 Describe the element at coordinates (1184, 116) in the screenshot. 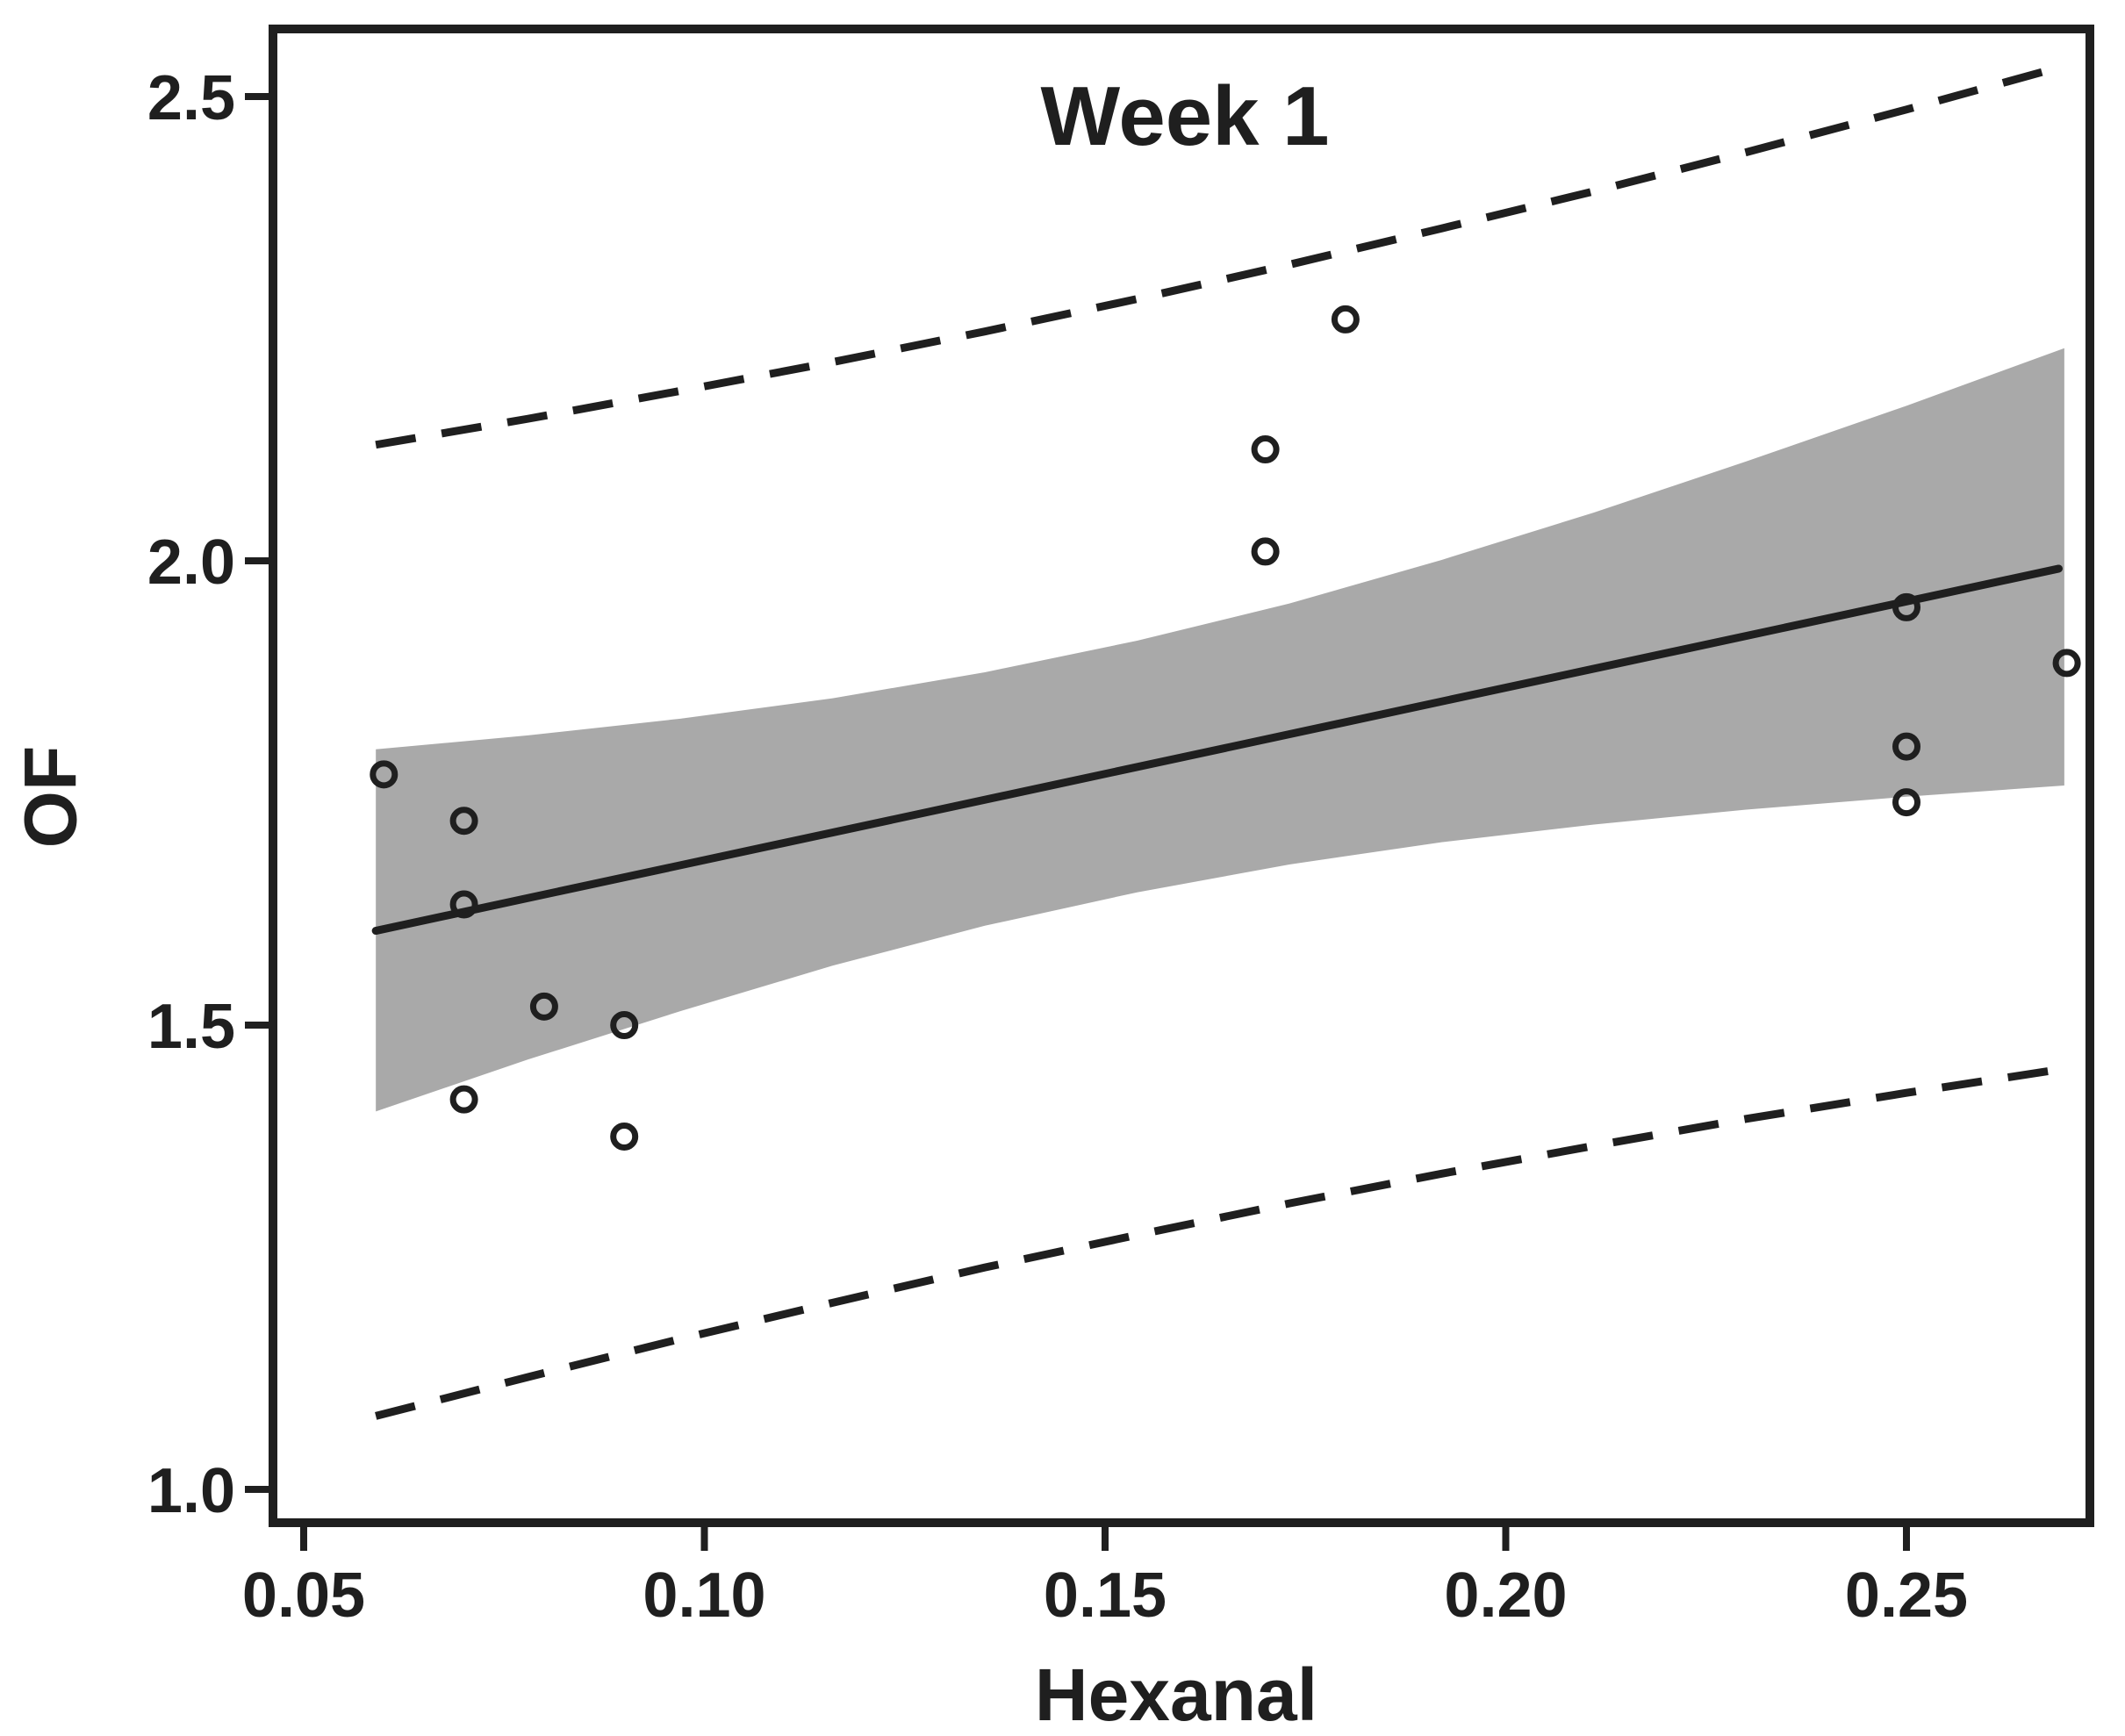

I see `chart-title: Week 1` at that location.